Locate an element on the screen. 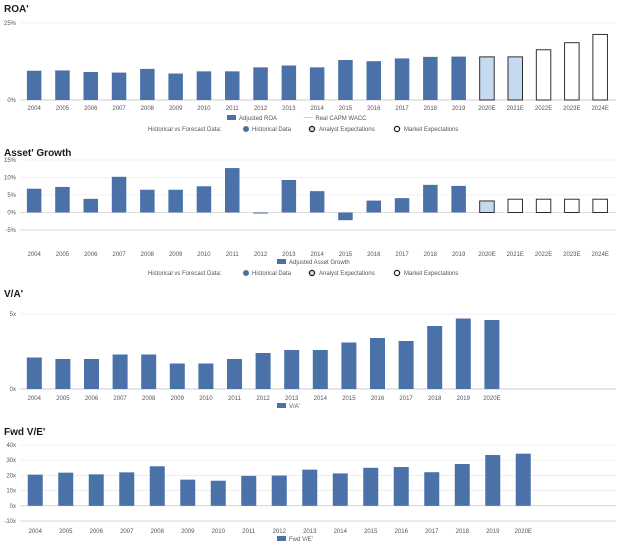 This screenshot has width=624, height=547. legend-entry: Fwd V/E' is located at coordinates (301, 540).